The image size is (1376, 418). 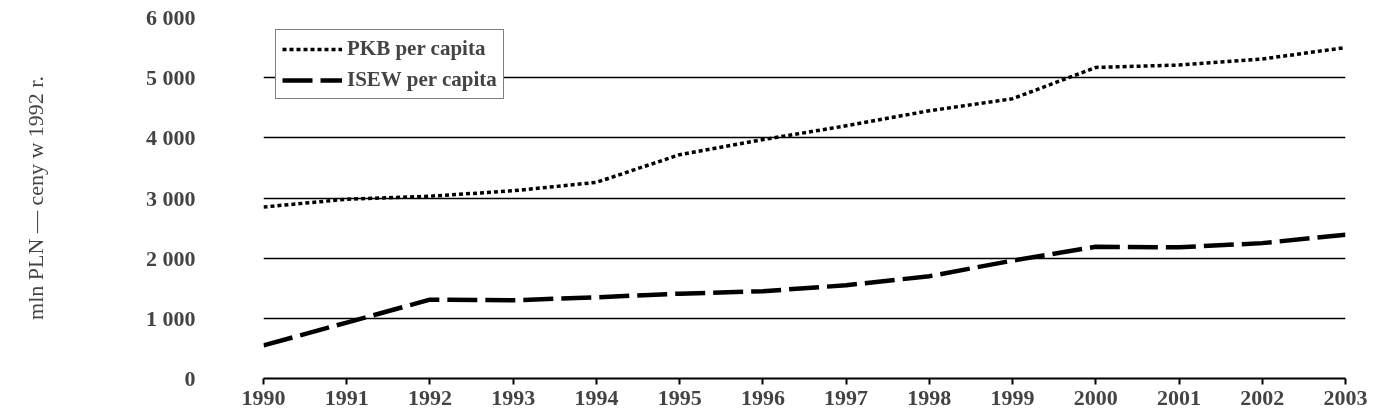 What do you see at coordinates (846, 397) in the screenshot?
I see `x-tick-label: 1997` at bounding box center [846, 397].